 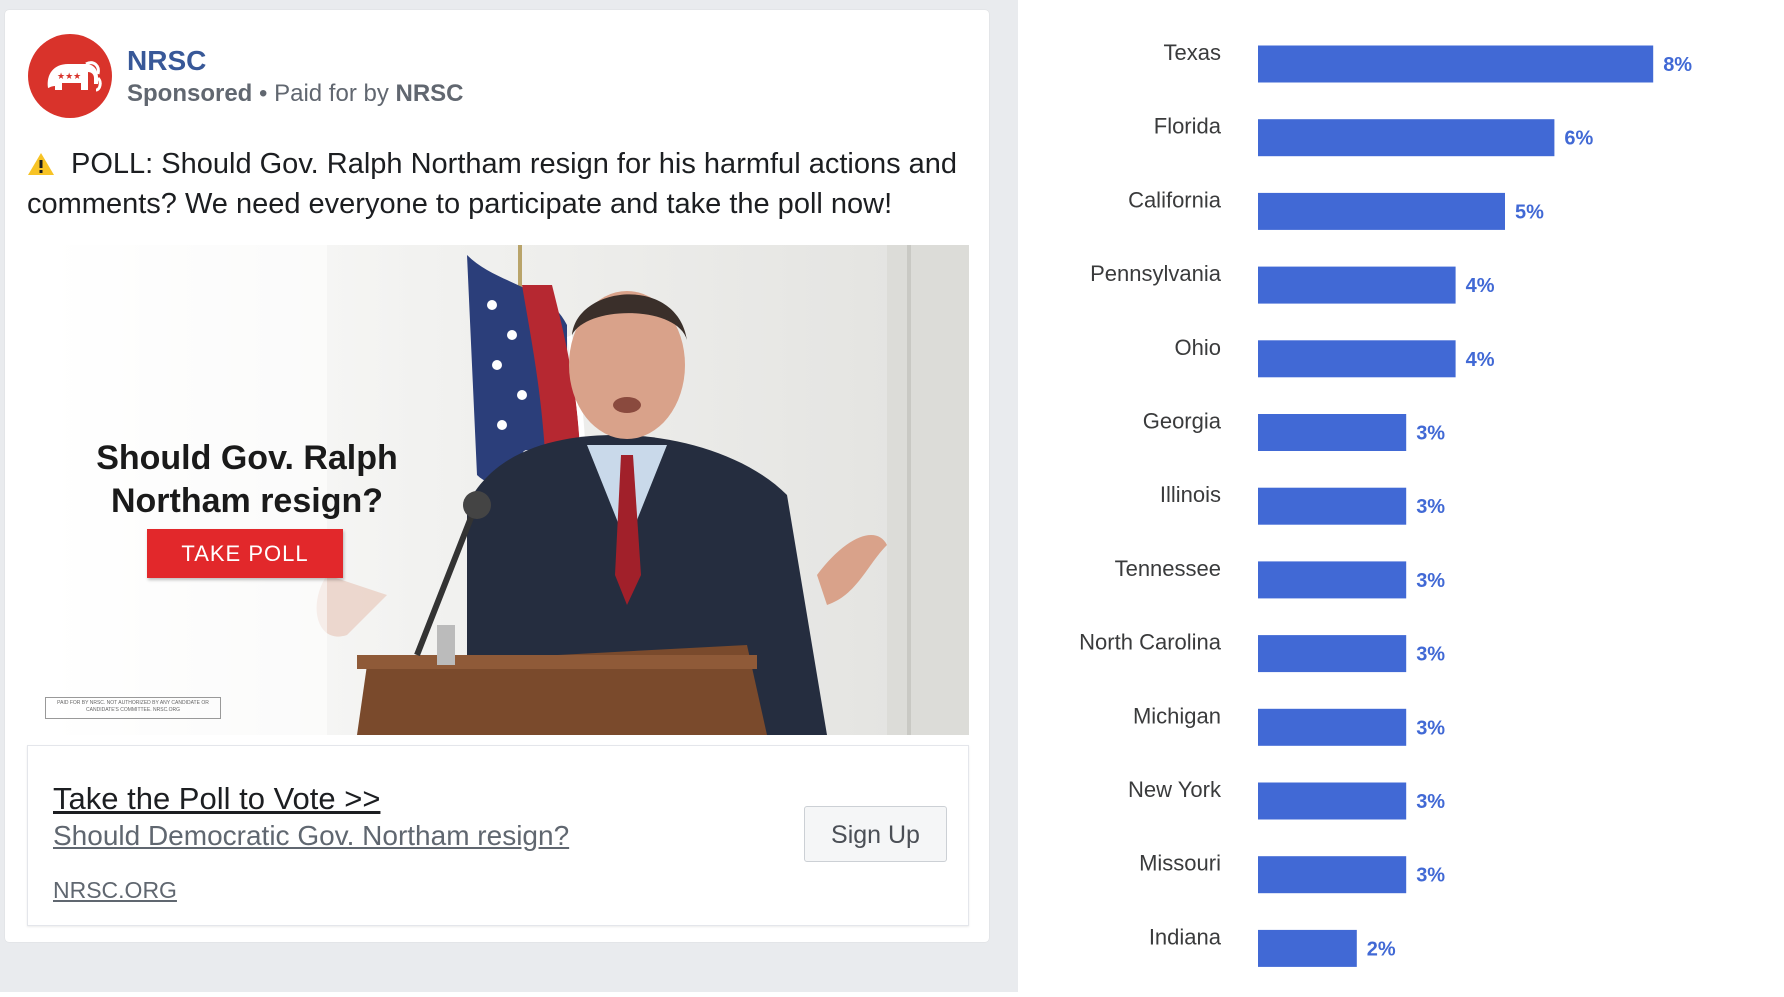 What do you see at coordinates (1175, 199) in the screenshot?
I see `category-label: California` at bounding box center [1175, 199].